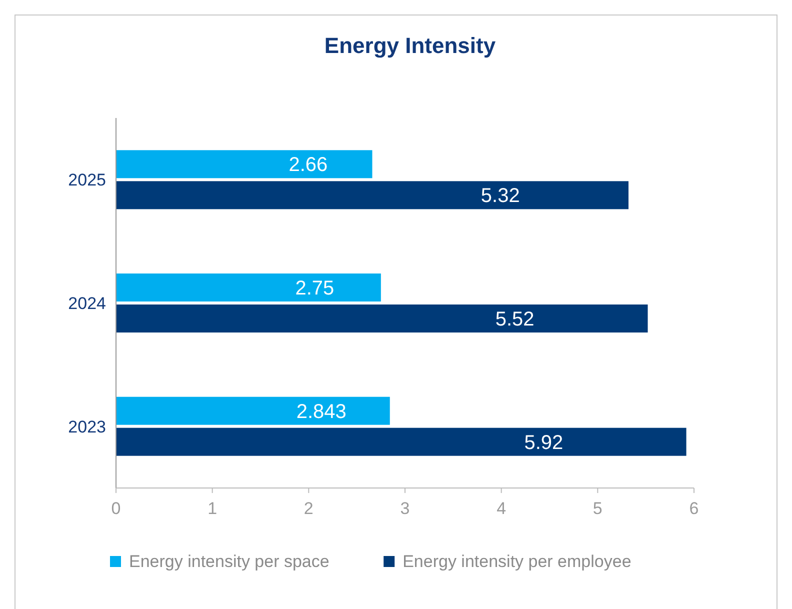 Image resolution: width=792 pixels, height=609 pixels. What do you see at coordinates (314, 289) in the screenshot?
I see `data-label: 2.75` at bounding box center [314, 289].